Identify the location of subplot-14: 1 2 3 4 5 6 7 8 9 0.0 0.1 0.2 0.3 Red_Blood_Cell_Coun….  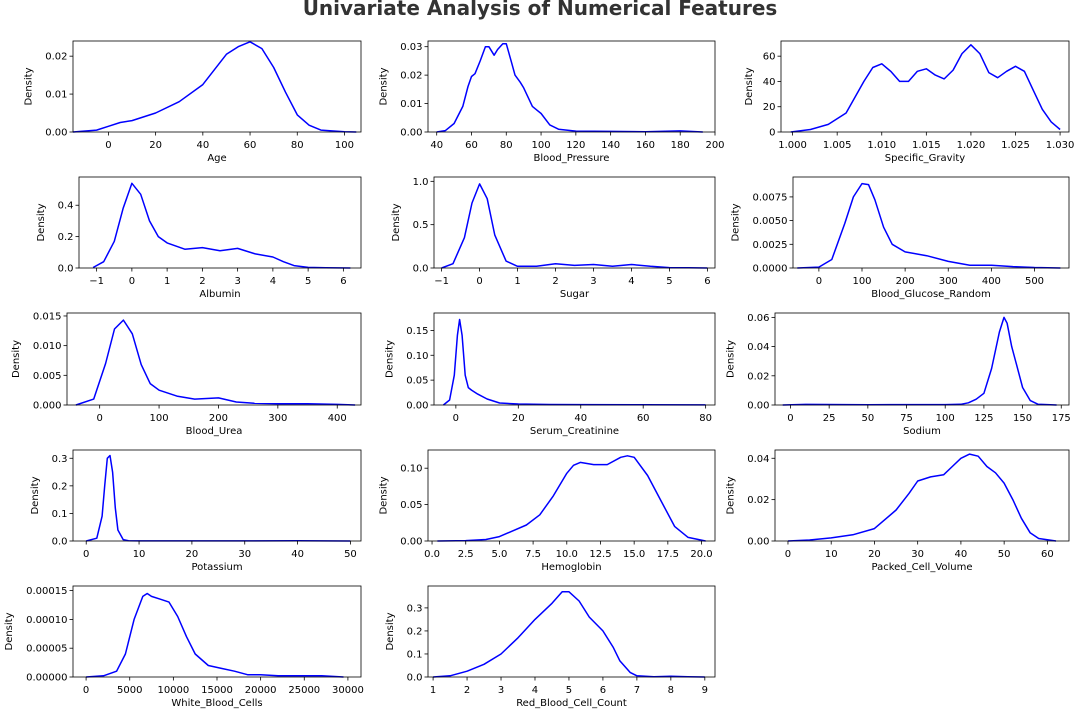
(550, 647).